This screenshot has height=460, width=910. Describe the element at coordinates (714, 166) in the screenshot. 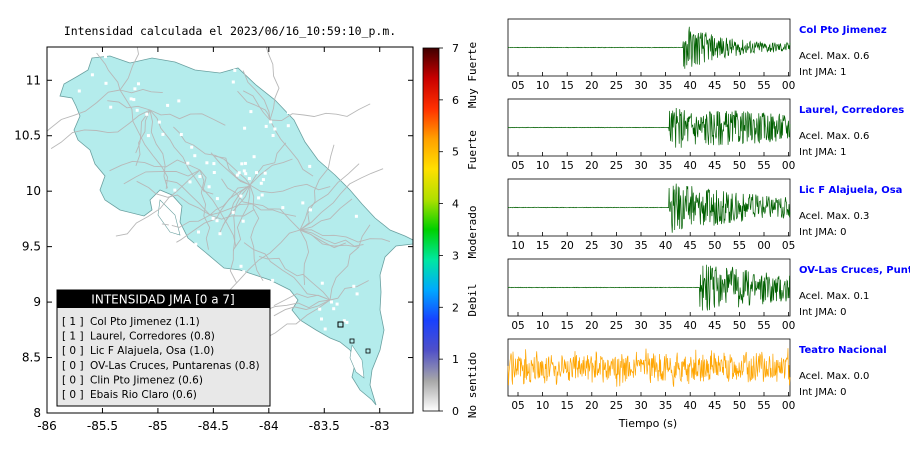

I see `seismogram-tick-label: 45` at that location.